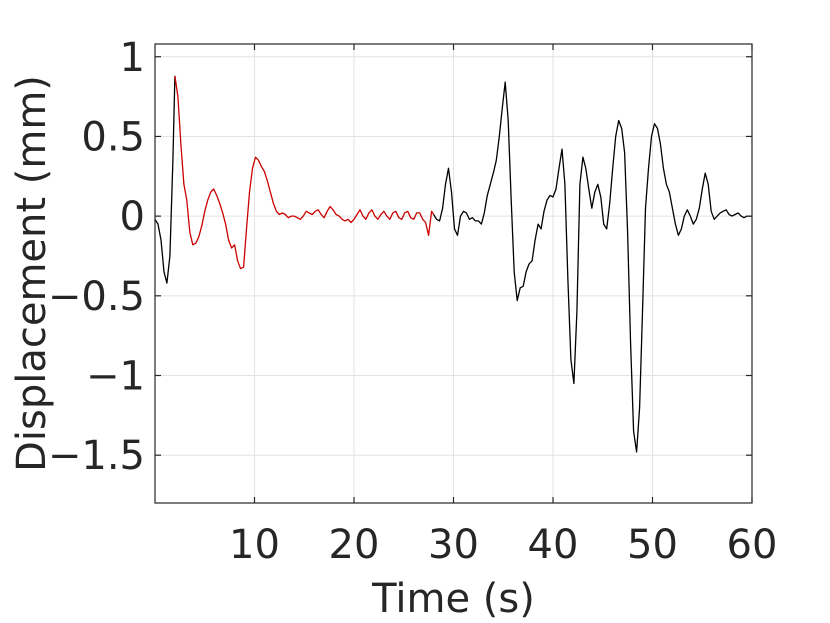  Describe the element at coordinates (553, 545) in the screenshot. I see `x-tick-label: 40` at that location.